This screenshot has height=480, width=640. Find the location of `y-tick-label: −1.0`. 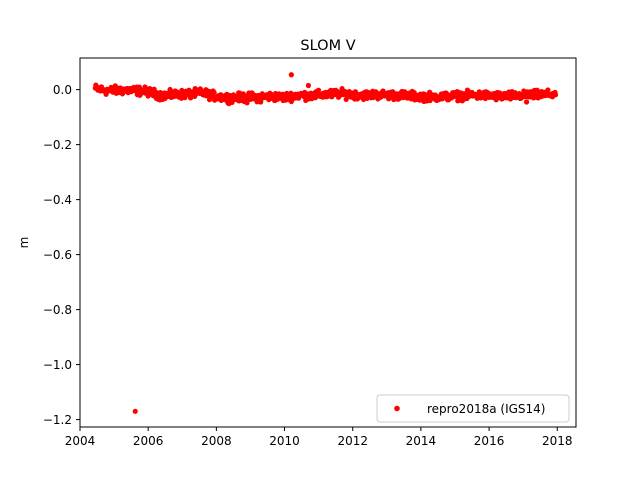

y-tick-label: −1.0 is located at coordinates (57, 365).